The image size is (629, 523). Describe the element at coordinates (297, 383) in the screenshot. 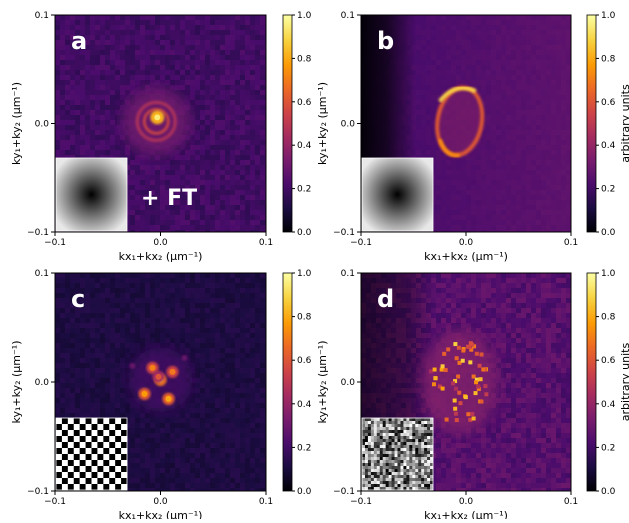

I see `colorbar-c: 1.0 0.8 0.6 0.4 0.2 0.0` at that location.